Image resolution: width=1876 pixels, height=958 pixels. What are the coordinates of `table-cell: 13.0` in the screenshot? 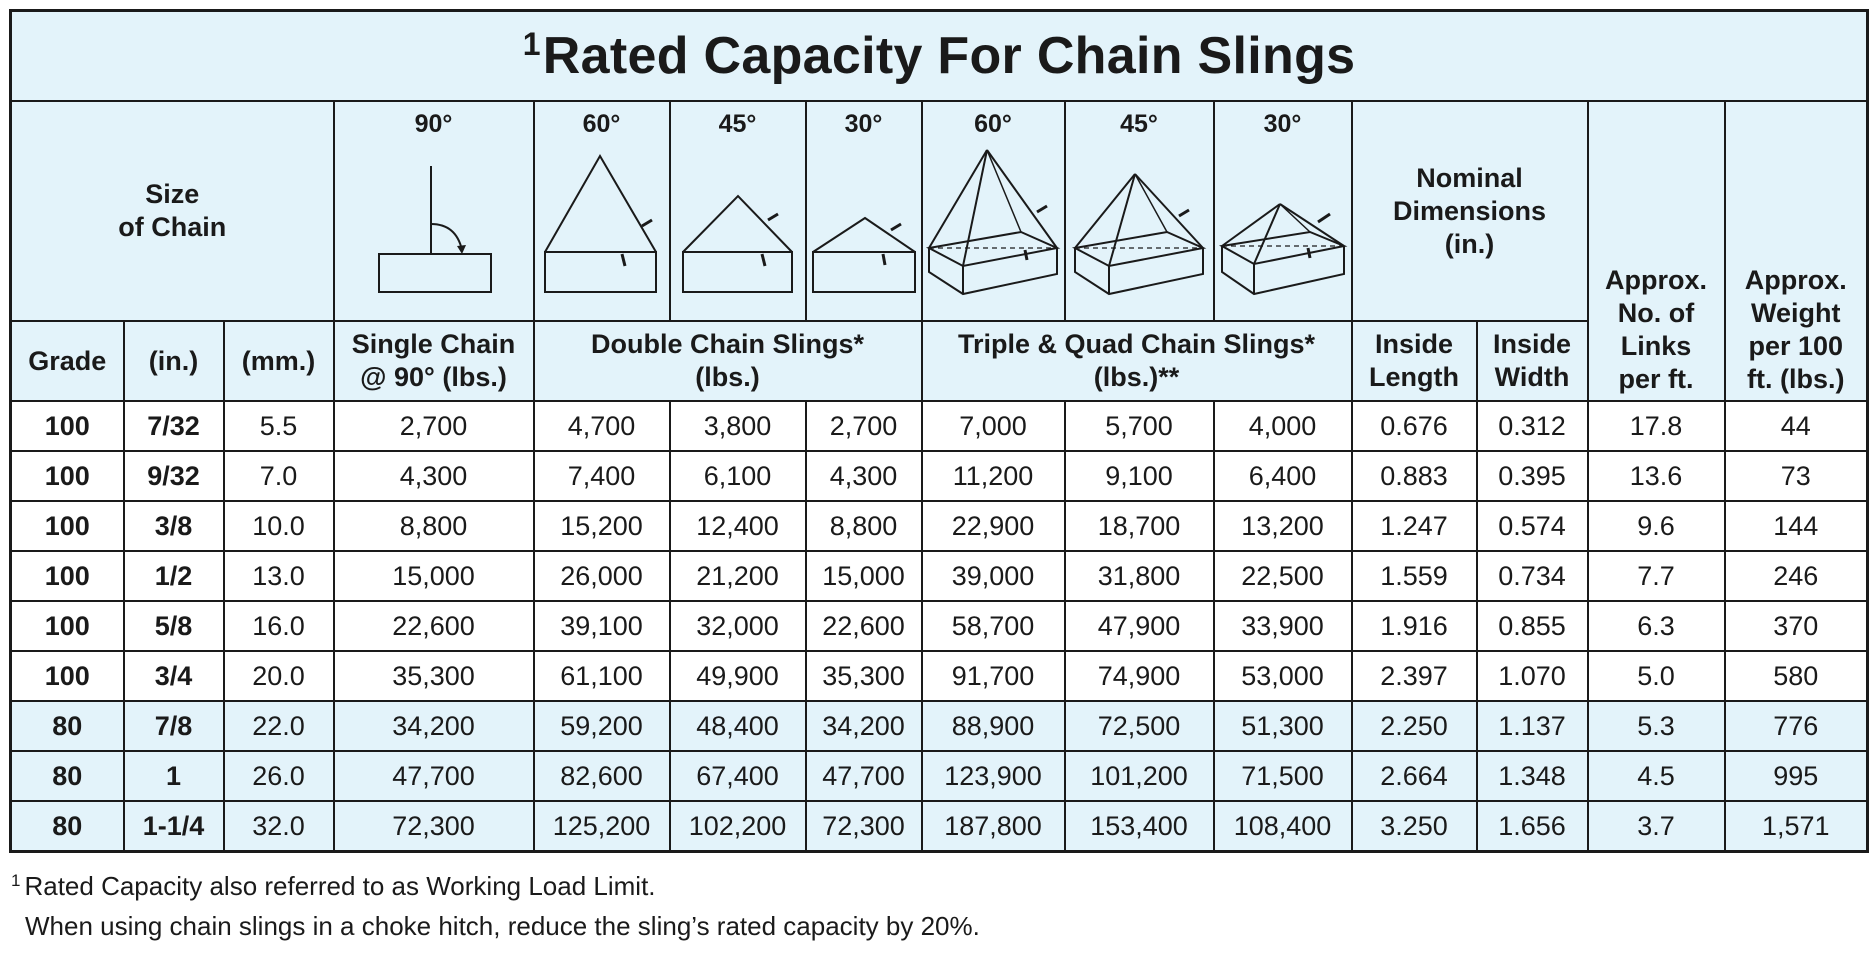 It's located at (278, 576).